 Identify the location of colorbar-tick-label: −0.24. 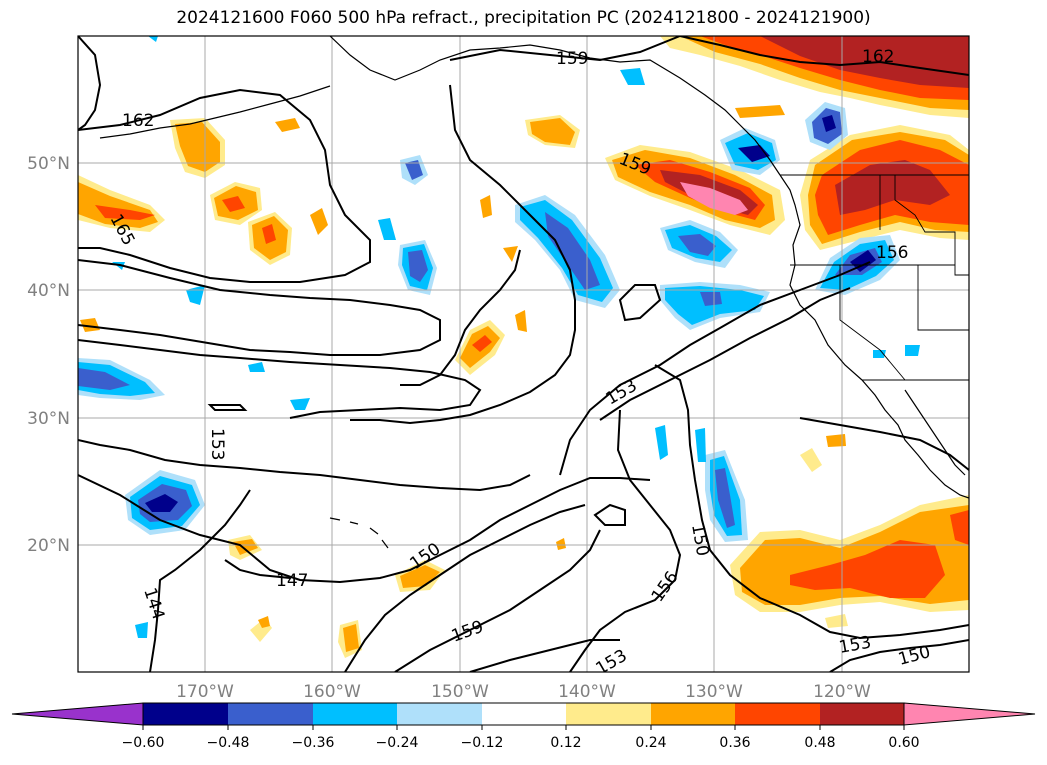
(397, 743).